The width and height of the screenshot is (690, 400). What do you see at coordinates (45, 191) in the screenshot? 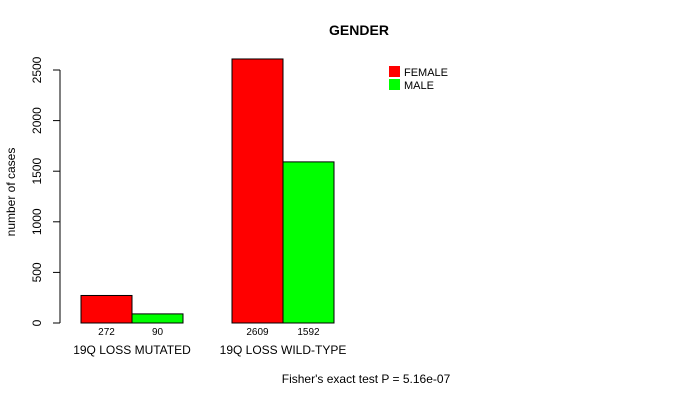
I see `y-axis: 0 500 1000 1500 2000 2500` at bounding box center [45, 191].